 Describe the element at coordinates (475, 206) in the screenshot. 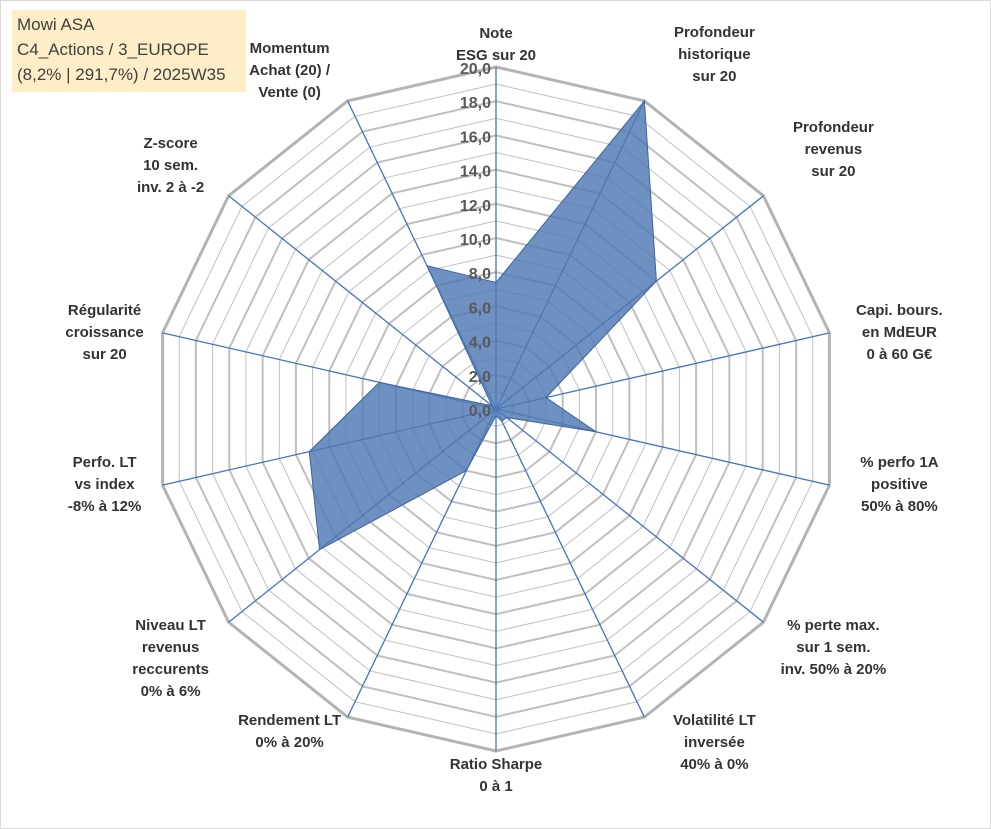

I see `tick-label: 12,0` at that location.